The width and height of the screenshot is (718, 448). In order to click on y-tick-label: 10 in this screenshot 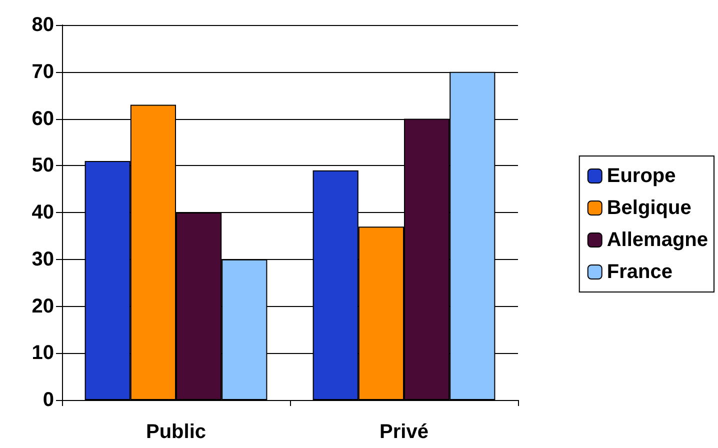, I will do `click(43, 353)`.